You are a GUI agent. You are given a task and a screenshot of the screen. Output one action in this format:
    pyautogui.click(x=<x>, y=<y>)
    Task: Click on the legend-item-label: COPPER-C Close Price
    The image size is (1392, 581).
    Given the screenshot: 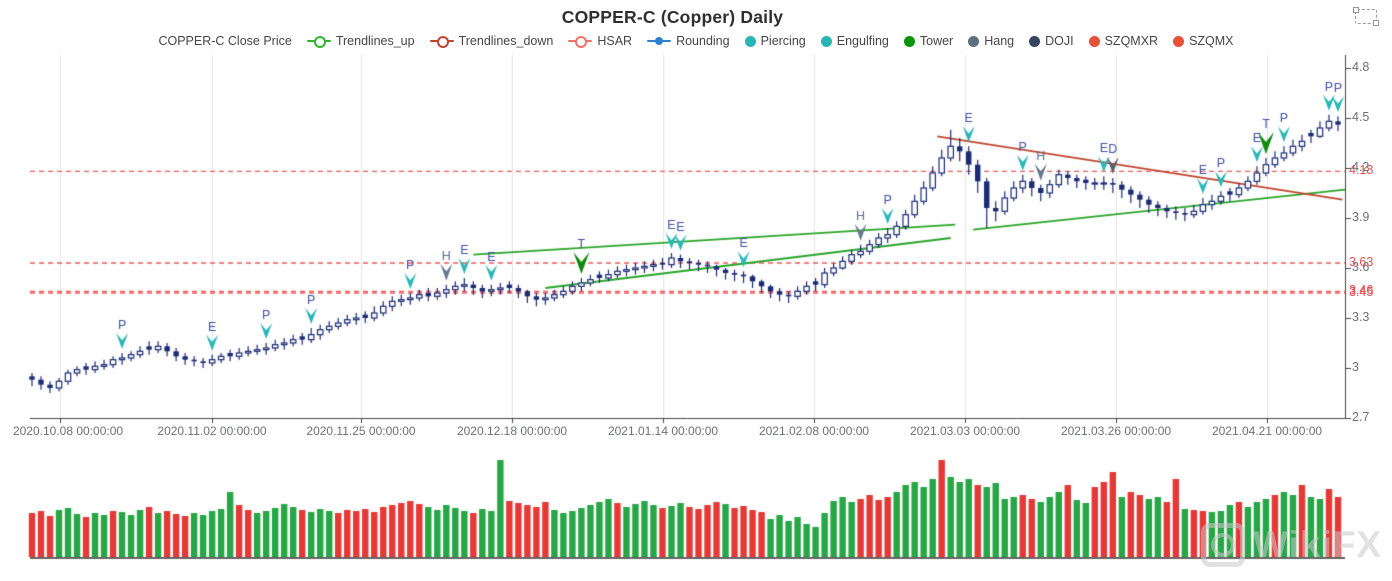 What is the action you would take?
    pyautogui.click(x=225, y=41)
    